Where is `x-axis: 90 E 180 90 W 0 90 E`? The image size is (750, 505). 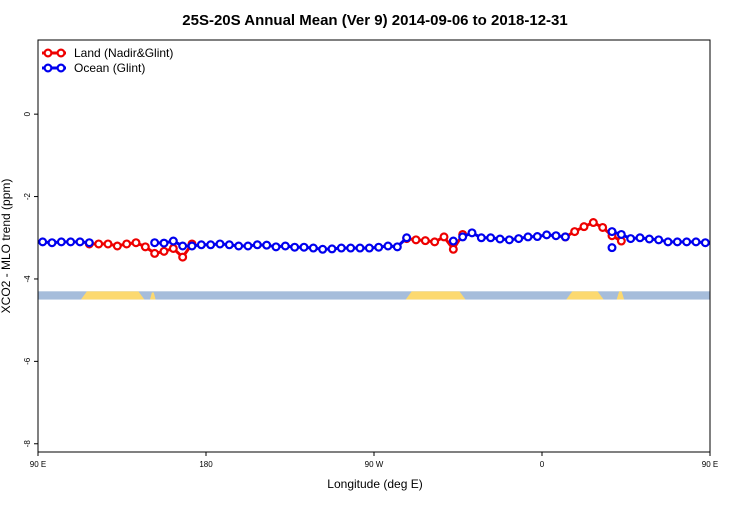
x-axis: 90 E 180 90 W 0 90 E is located at coordinates (374, 460).